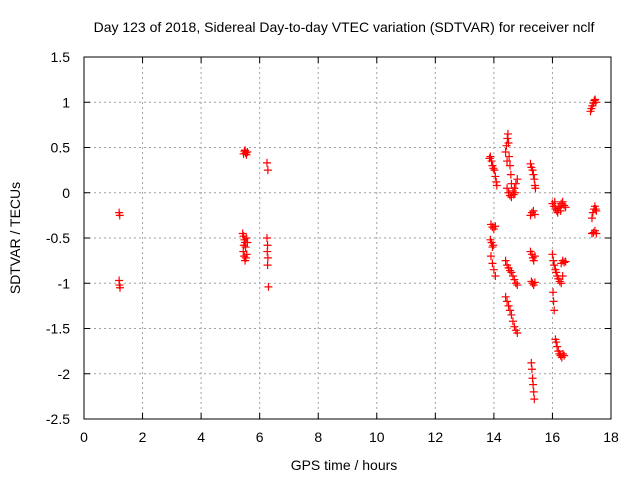 This screenshot has width=640, height=480. I want to click on y-tick-label: -1, so click(64, 283).